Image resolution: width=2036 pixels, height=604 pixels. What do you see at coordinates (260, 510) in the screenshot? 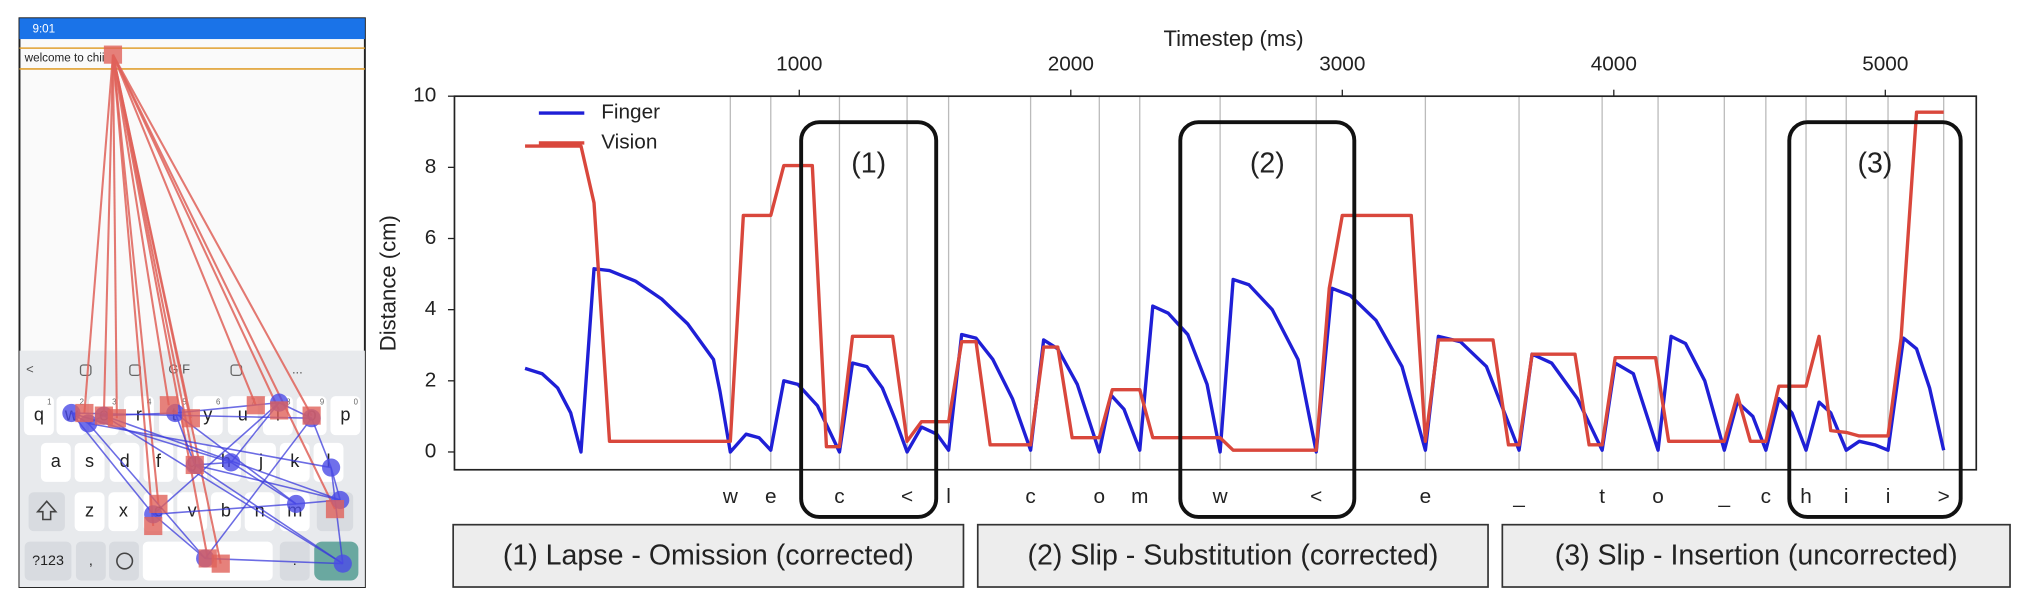
I see `key-label: n` at bounding box center [260, 510].